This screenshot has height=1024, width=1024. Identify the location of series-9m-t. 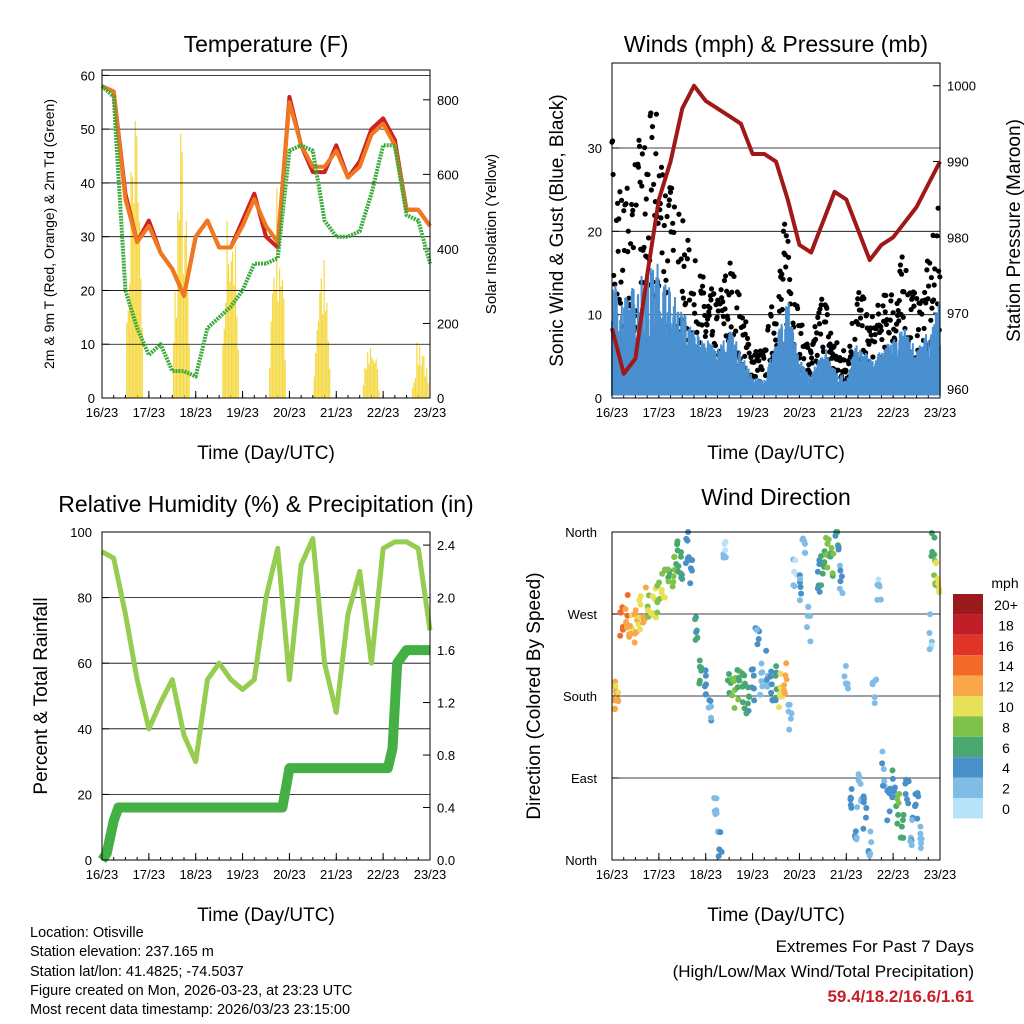
(266, 191).